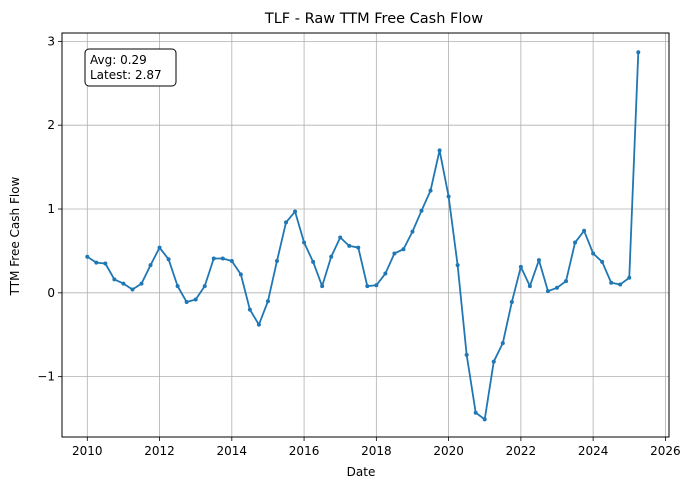 This screenshot has width=689, height=490. What do you see at coordinates (126, 75) in the screenshot?
I see `annotation-latest: Latest: 2.87` at bounding box center [126, 75].